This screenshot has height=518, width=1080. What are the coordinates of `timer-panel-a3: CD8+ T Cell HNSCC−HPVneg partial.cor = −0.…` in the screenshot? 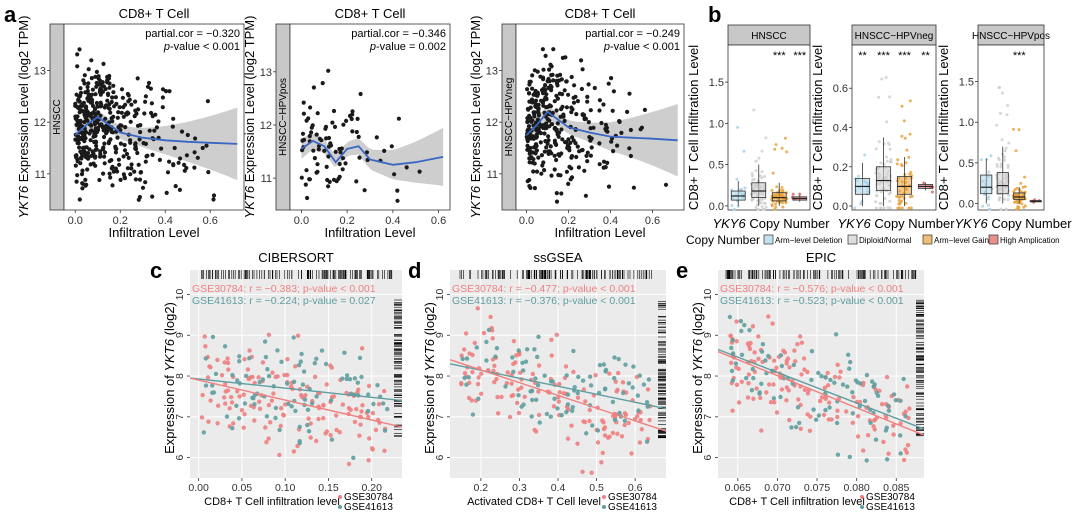 It's located at (576, 123).